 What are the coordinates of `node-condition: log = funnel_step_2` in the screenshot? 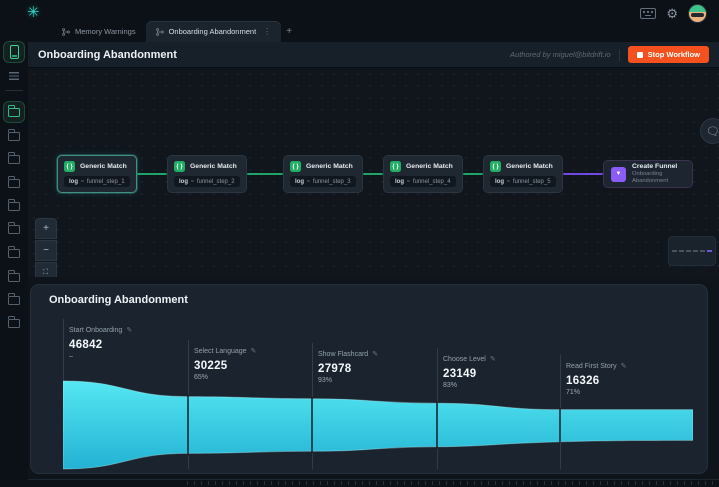 It's located at (207, 181).